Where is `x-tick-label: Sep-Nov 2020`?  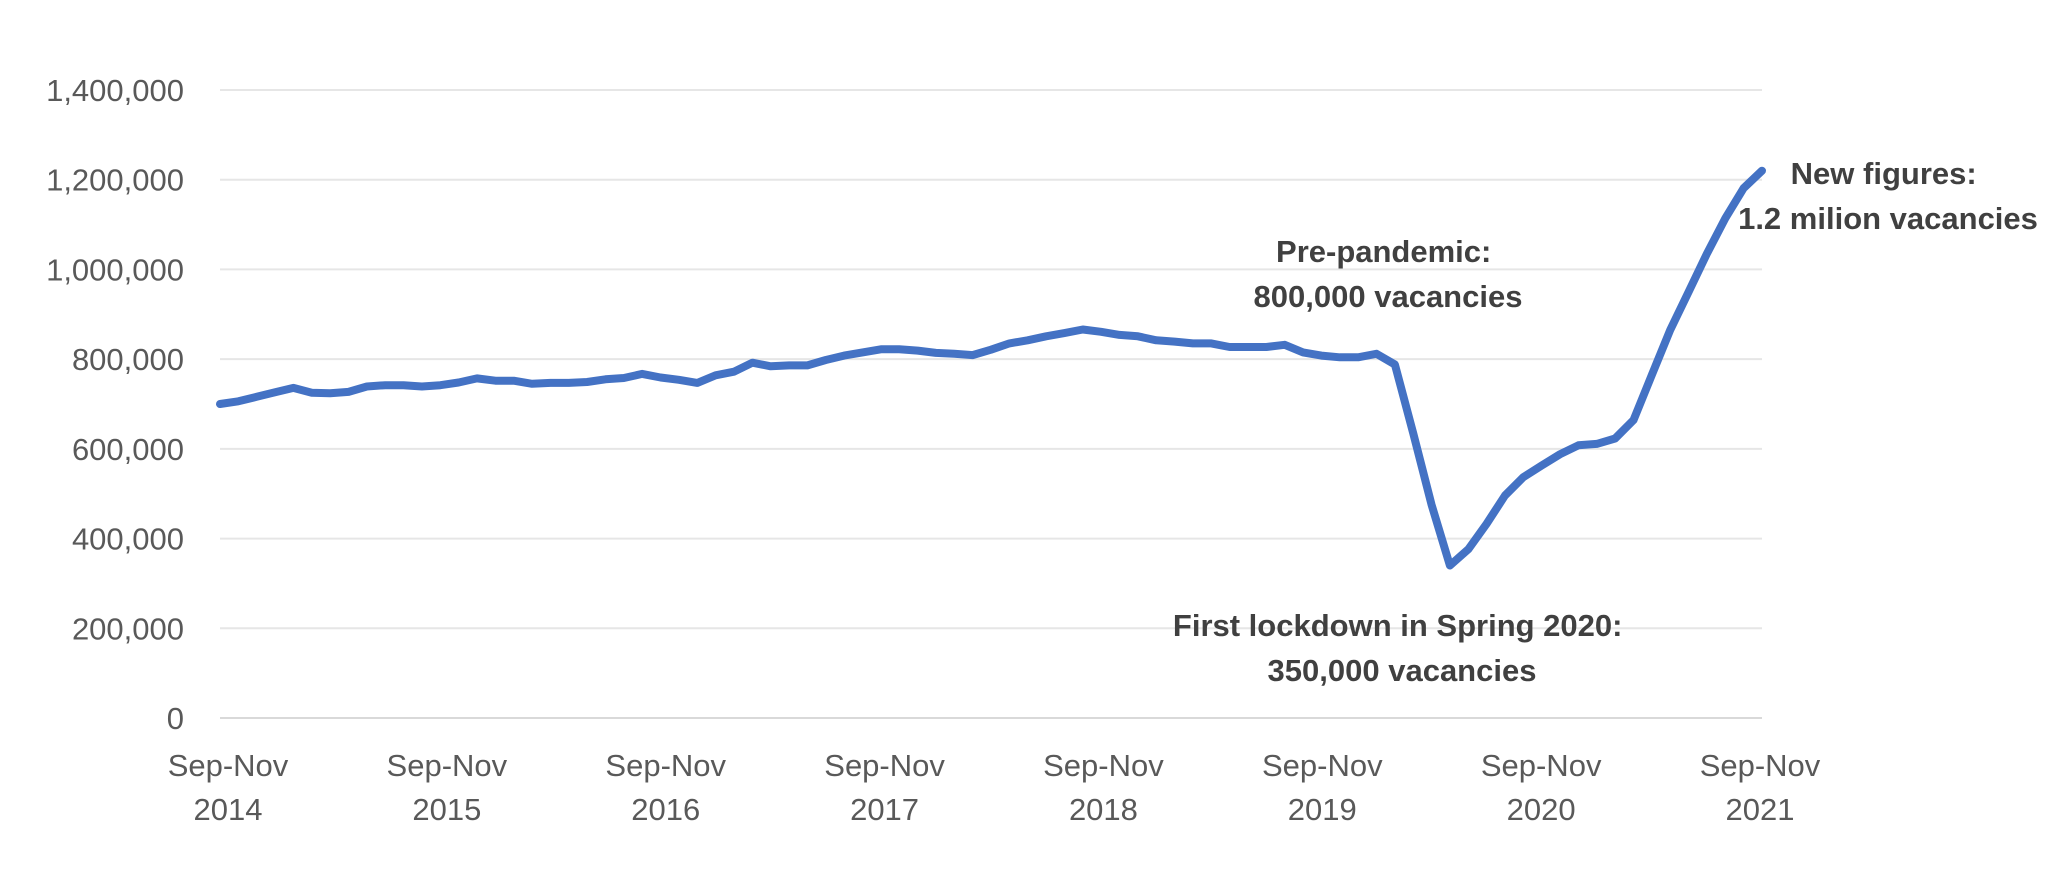
x-tick-label: Sep-Nov 2020 is located at coordinates (1541, 787).